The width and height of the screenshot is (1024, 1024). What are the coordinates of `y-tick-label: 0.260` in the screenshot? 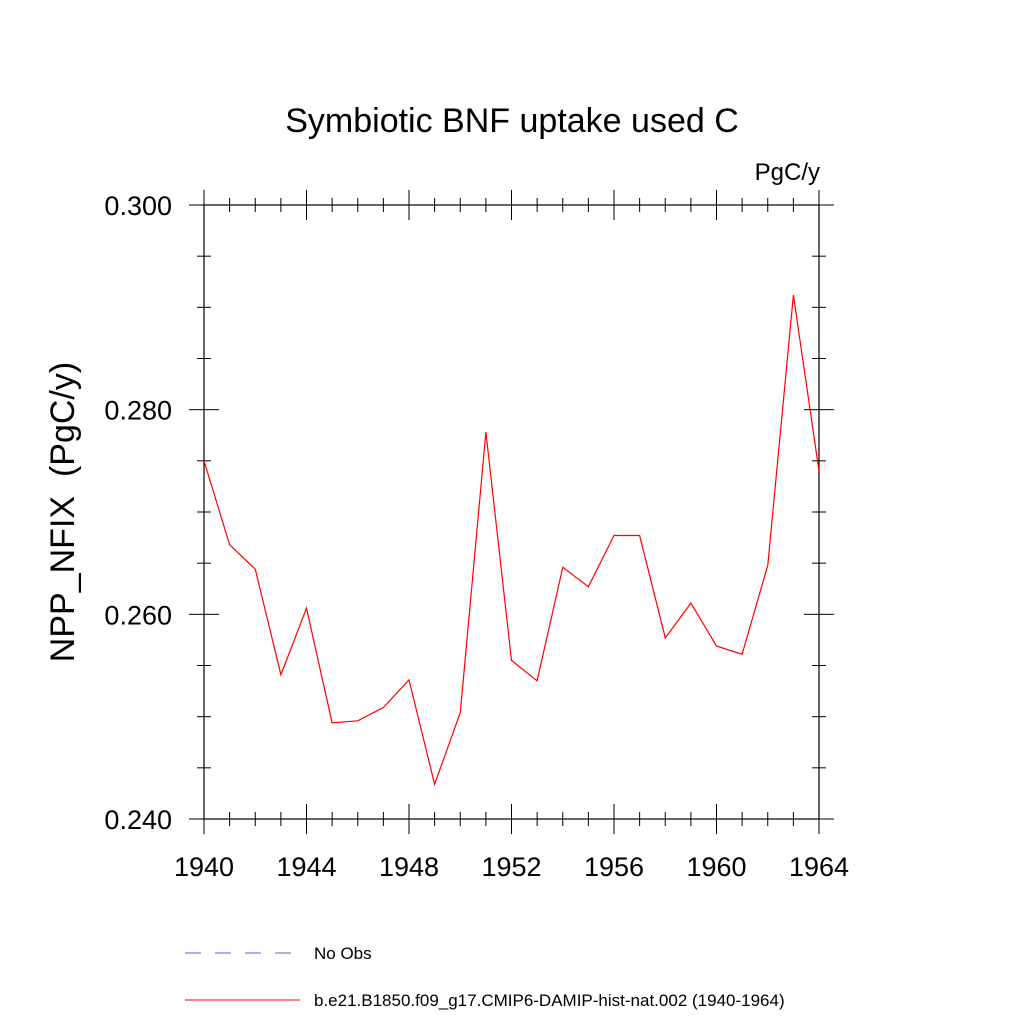 It's located at (138, 615).